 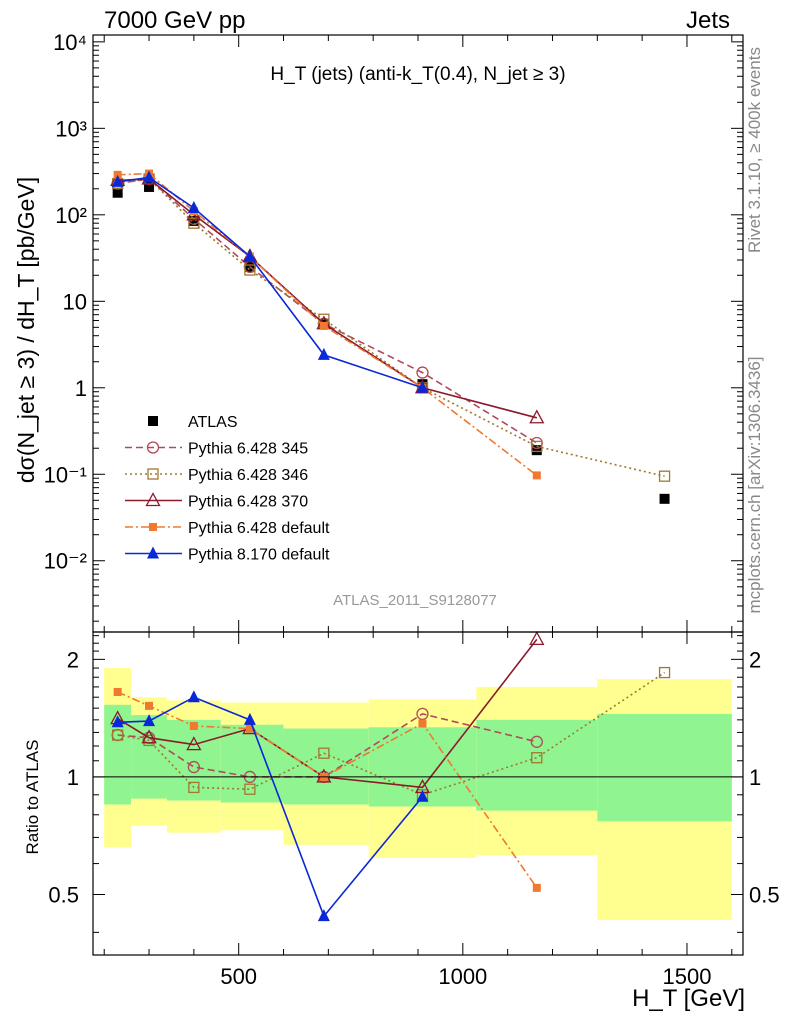 I want to click on legend-label: Pythia 6.428 345, so click(x=248, y=449).